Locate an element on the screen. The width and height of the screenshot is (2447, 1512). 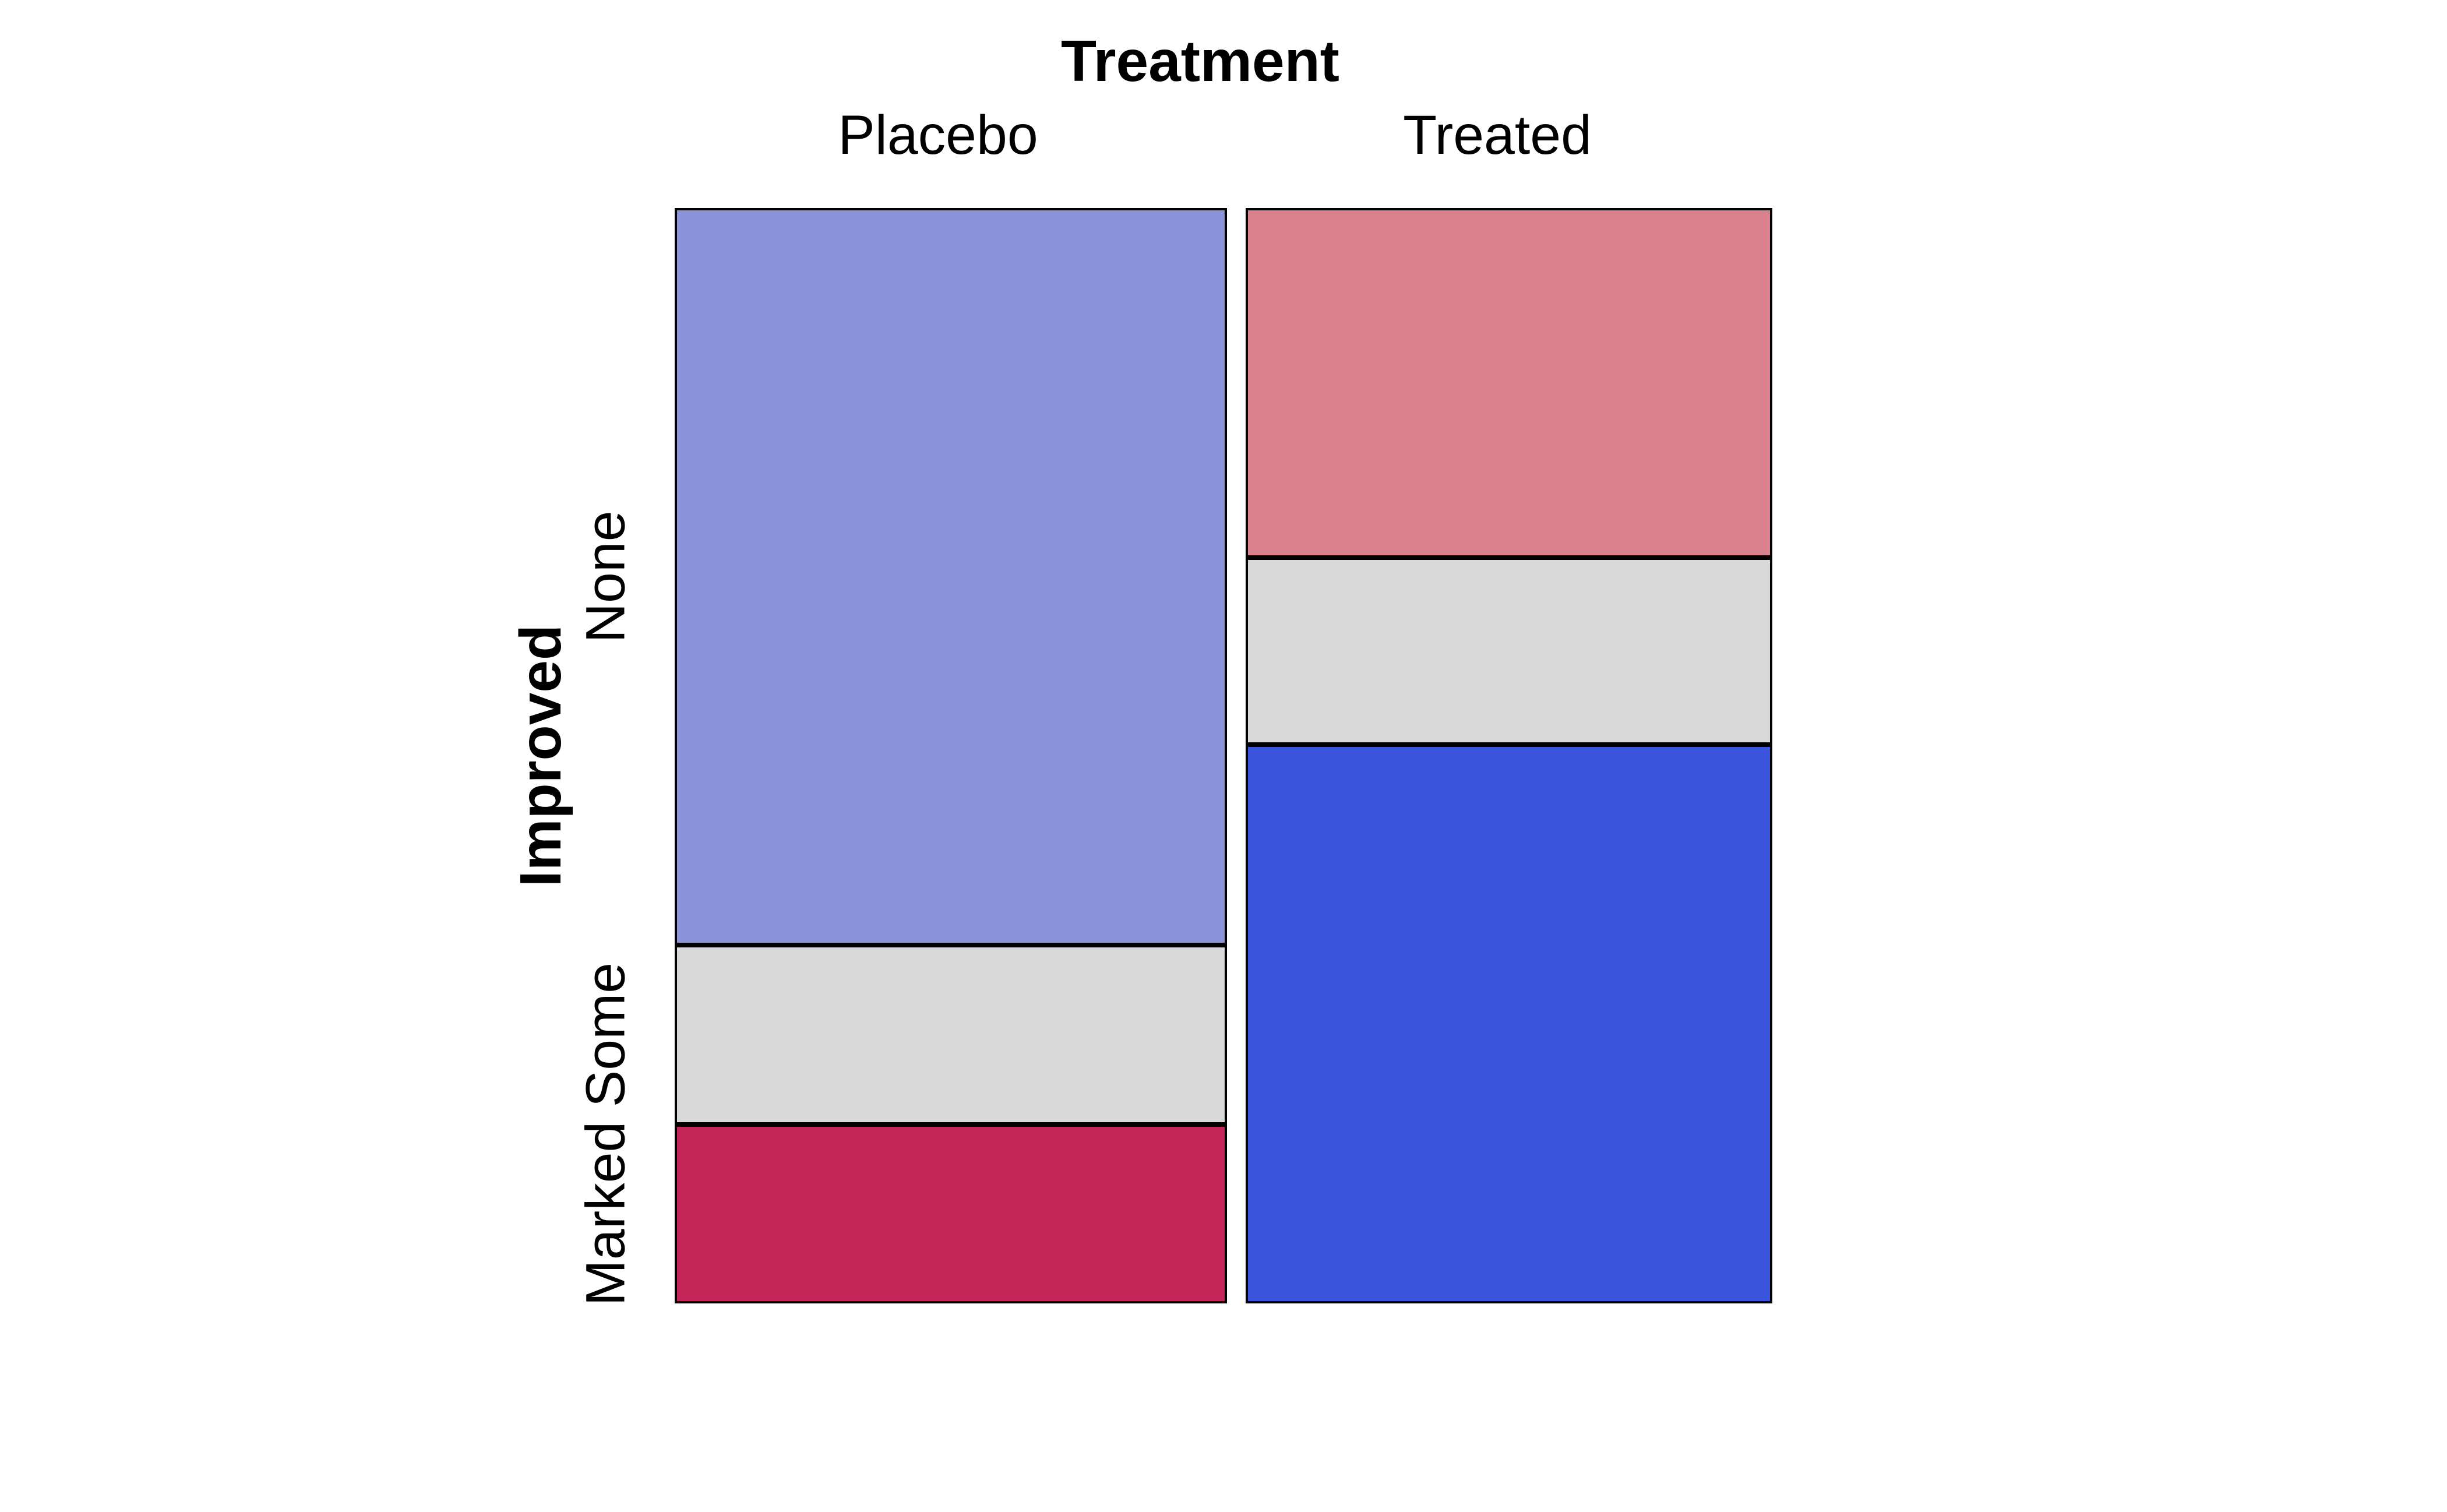
mosaic-tile-treated-none is located at coordinates (1509, 383).